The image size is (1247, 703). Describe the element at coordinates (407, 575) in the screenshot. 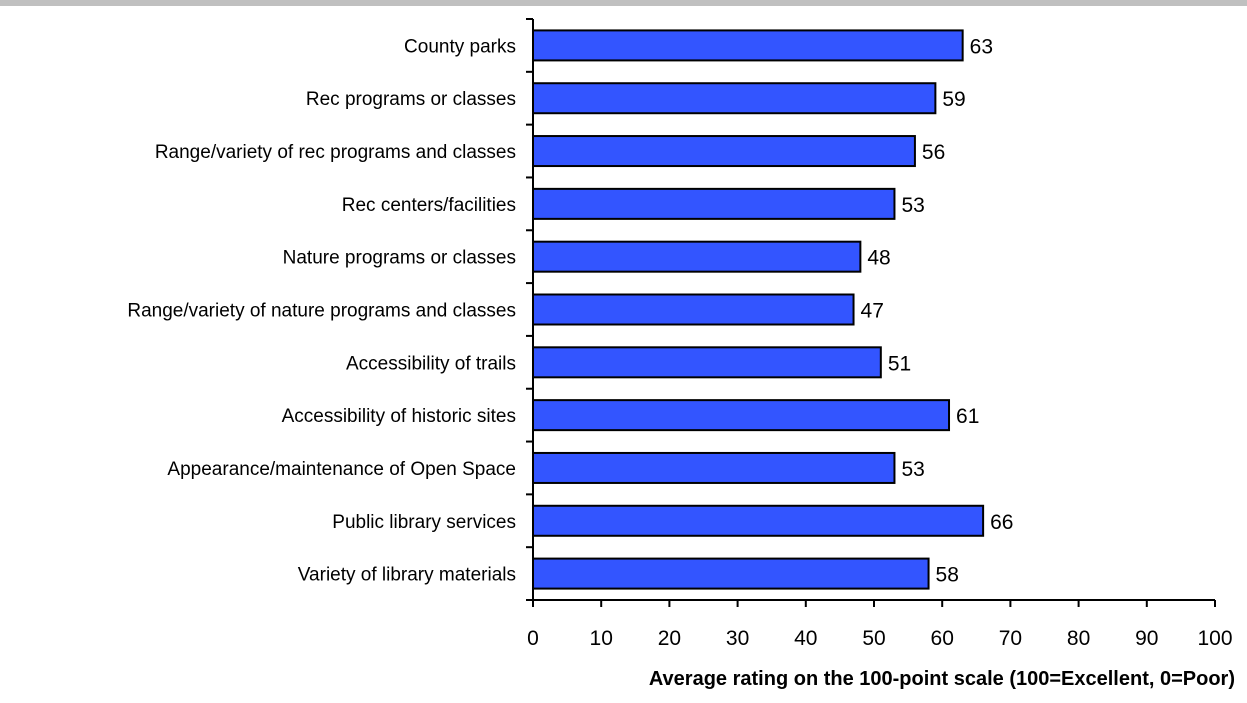

I see `category-label: Variety of library materials` at that location.